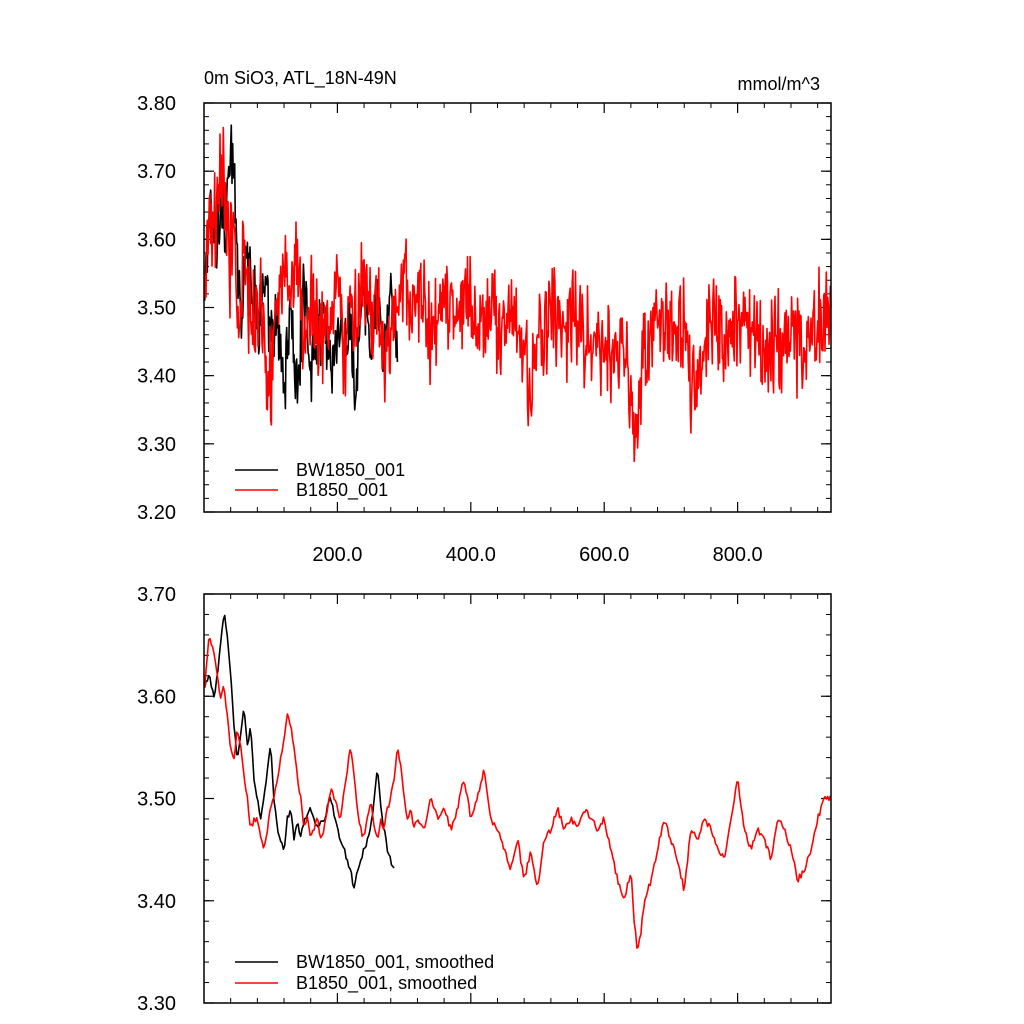 This screenshot has width=1024, height=1024. Describe the element at coordinates (471, 555) in the screenshot. I see `top-xtick-label: 400.0` at that location.